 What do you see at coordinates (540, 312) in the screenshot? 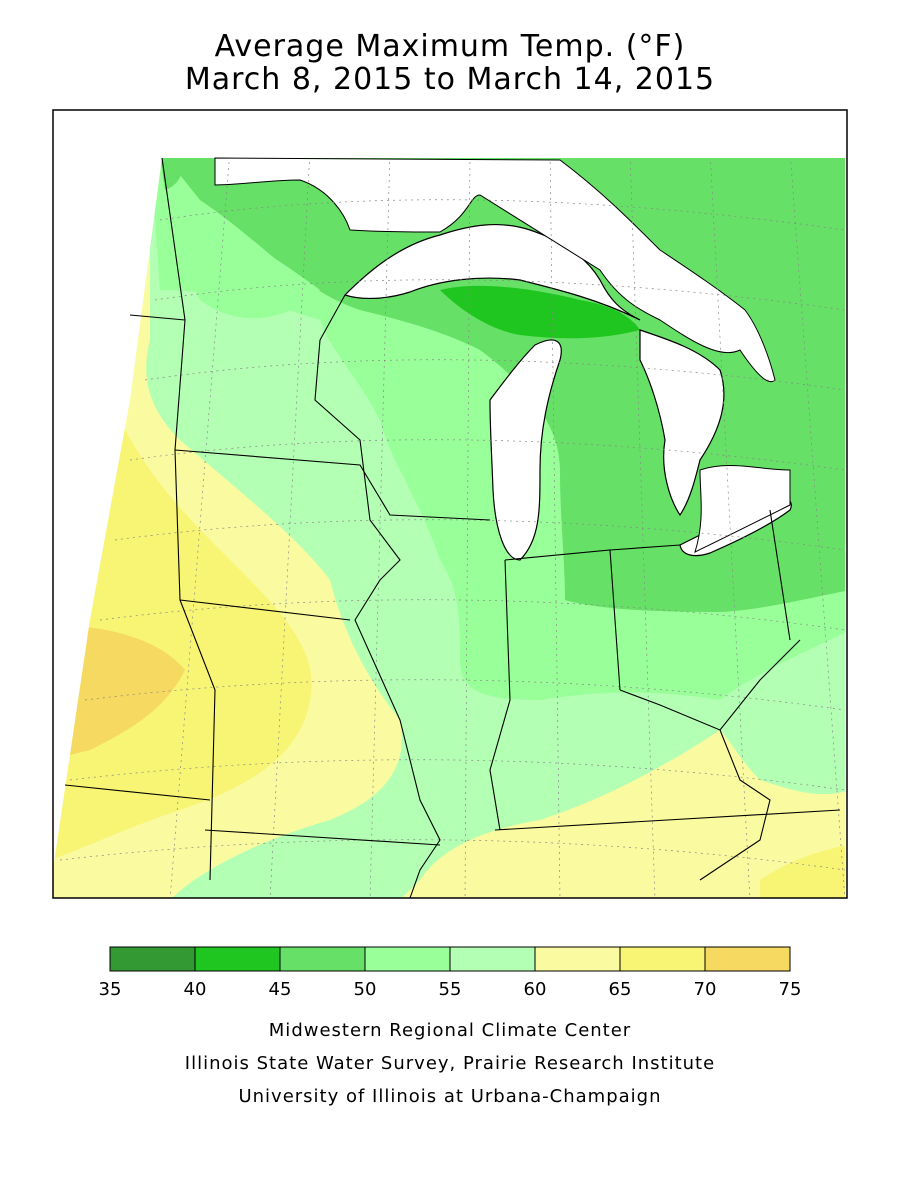
I see `band-40-45-upper-peninsula` at bounding box center [540, 312].